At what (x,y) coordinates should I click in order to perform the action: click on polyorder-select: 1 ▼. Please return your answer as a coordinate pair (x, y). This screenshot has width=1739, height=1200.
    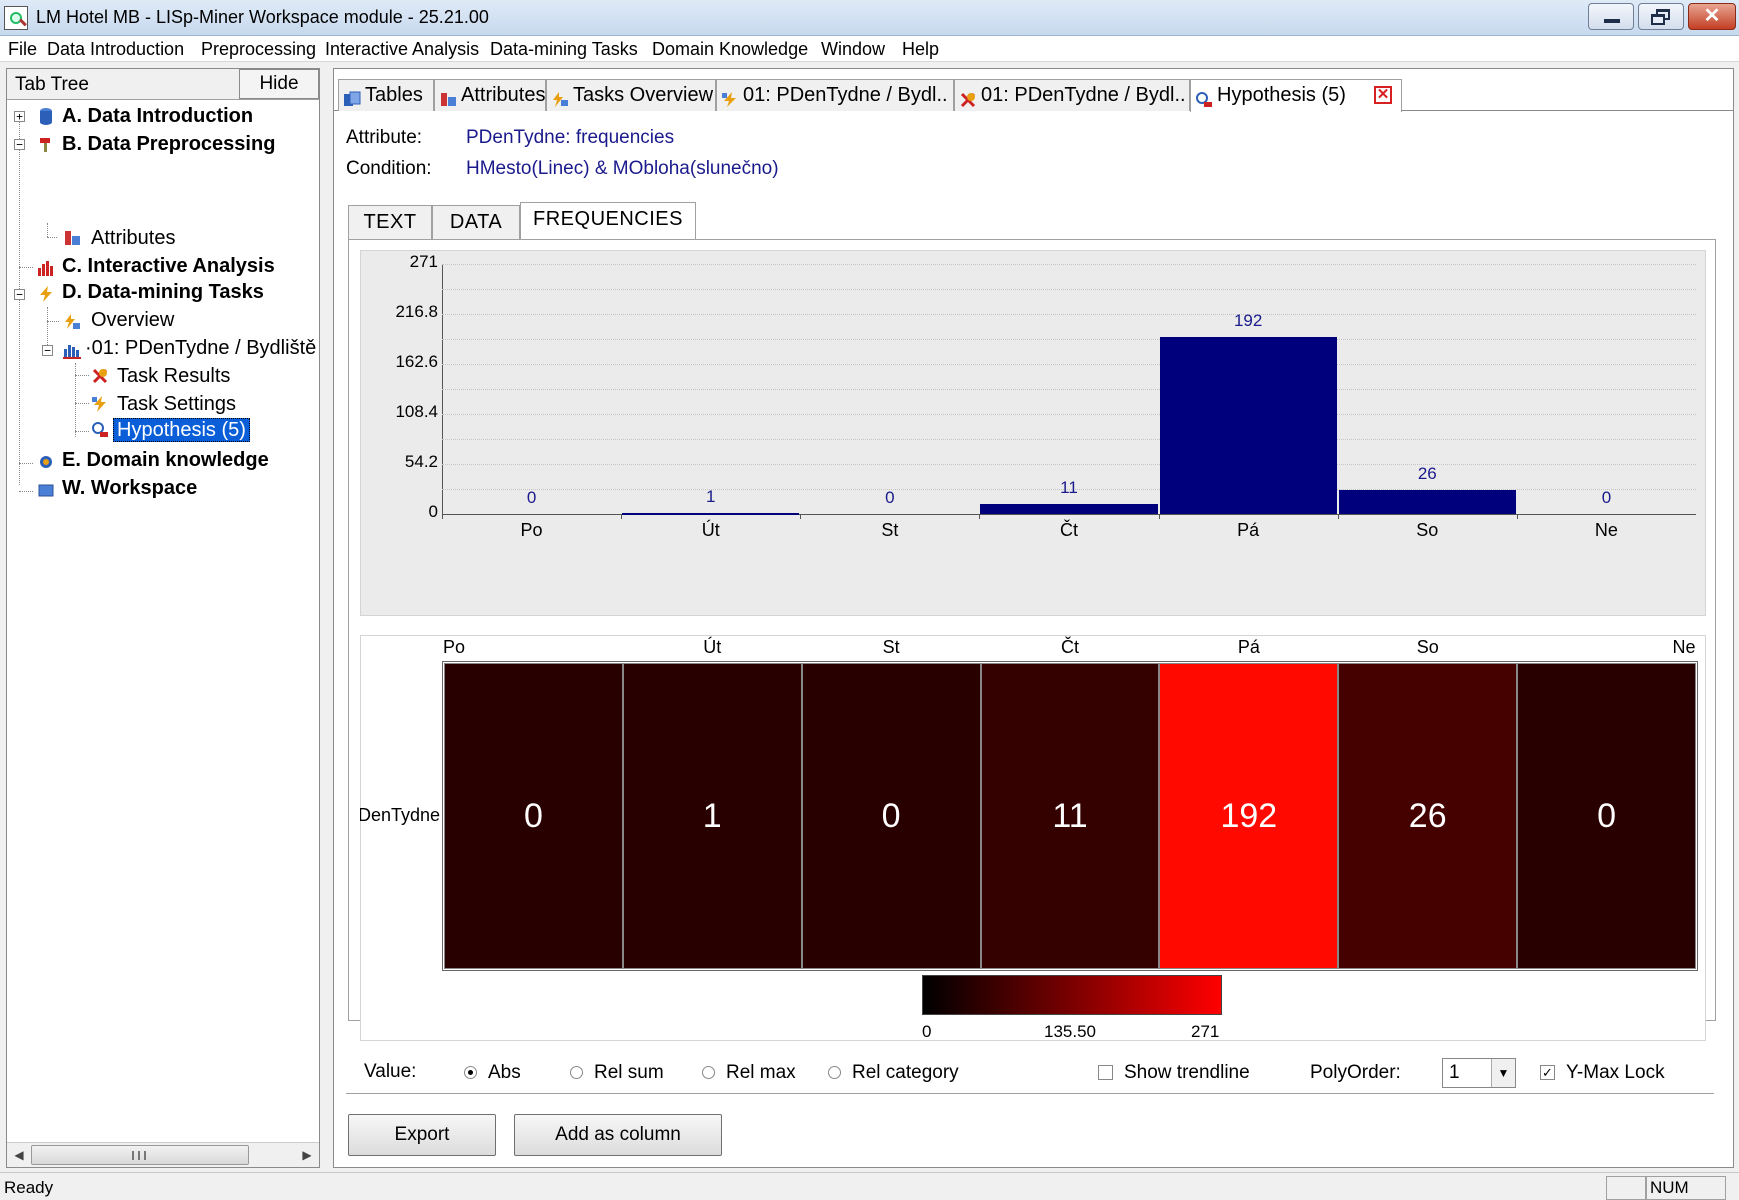
    Looking at the image, I should click on (1479, 1073).